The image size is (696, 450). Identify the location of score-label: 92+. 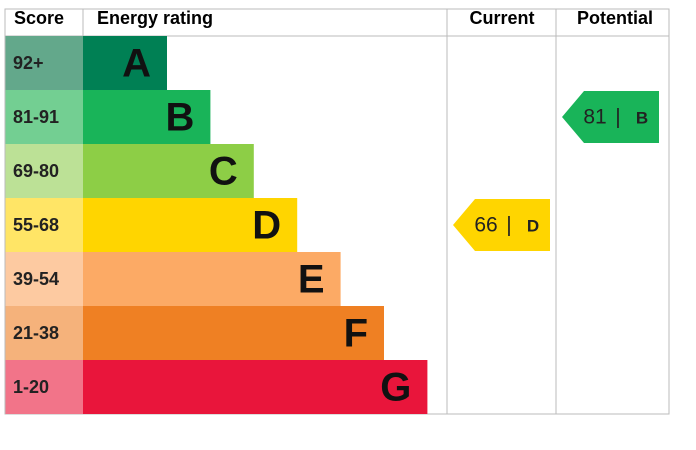
(28, 63).